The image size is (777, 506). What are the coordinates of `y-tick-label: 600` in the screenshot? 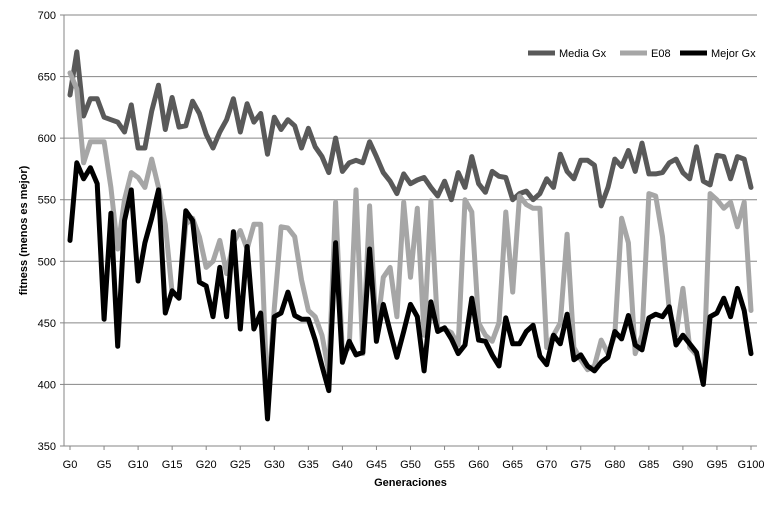 It's located at (47, 139).